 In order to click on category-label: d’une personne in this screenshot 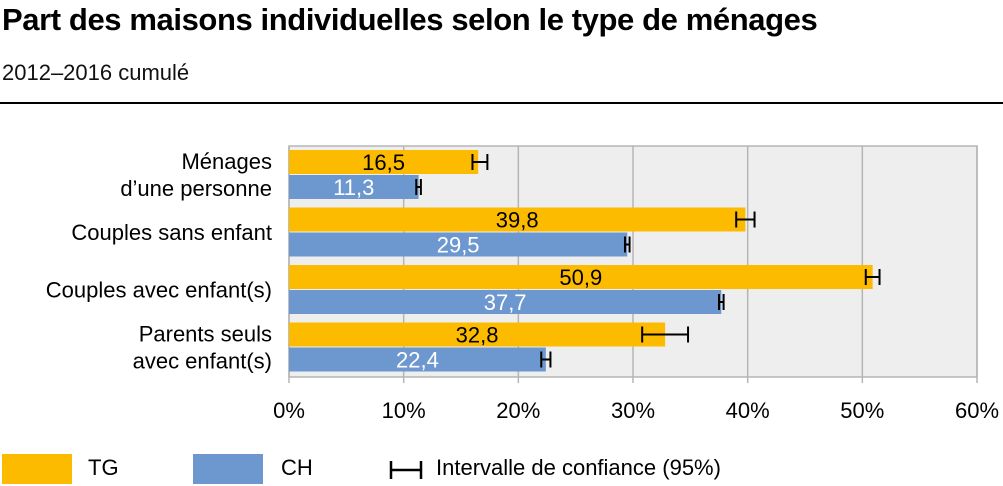, I will do `click(196, 188)`.